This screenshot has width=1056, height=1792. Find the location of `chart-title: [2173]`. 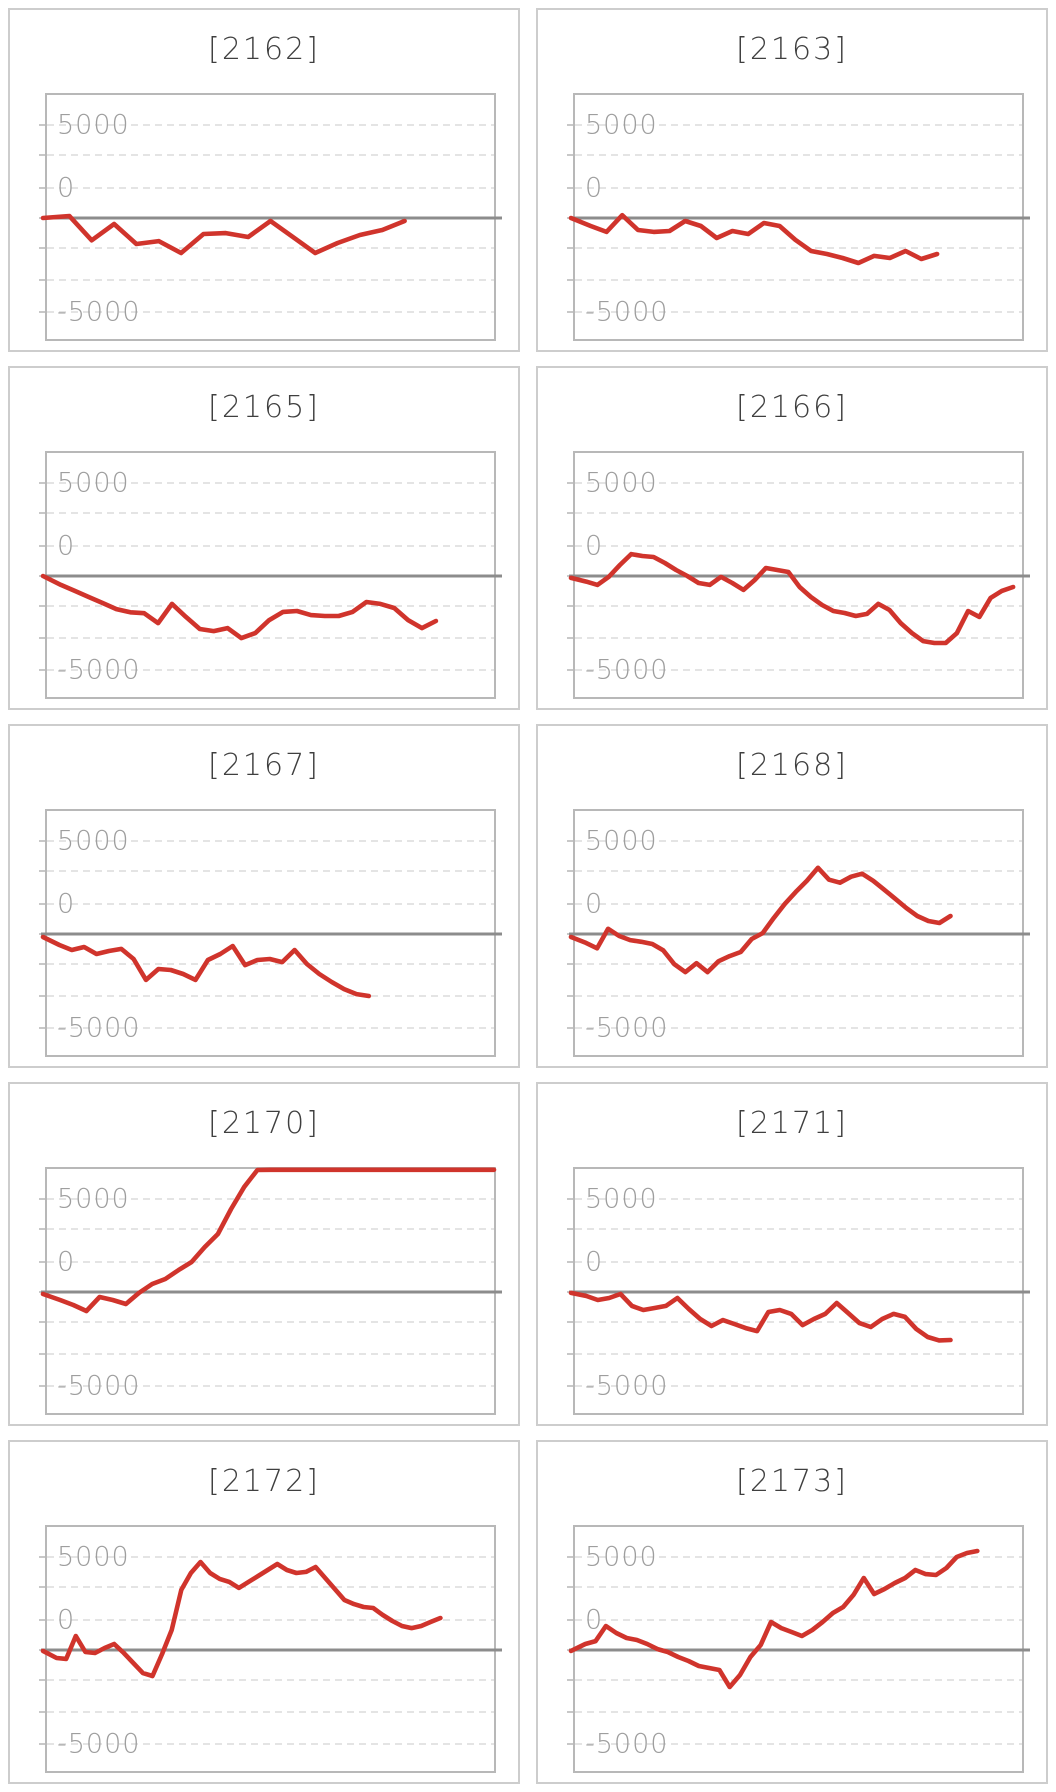

chart-title: [2173] is located at coordinates (792, 1481).